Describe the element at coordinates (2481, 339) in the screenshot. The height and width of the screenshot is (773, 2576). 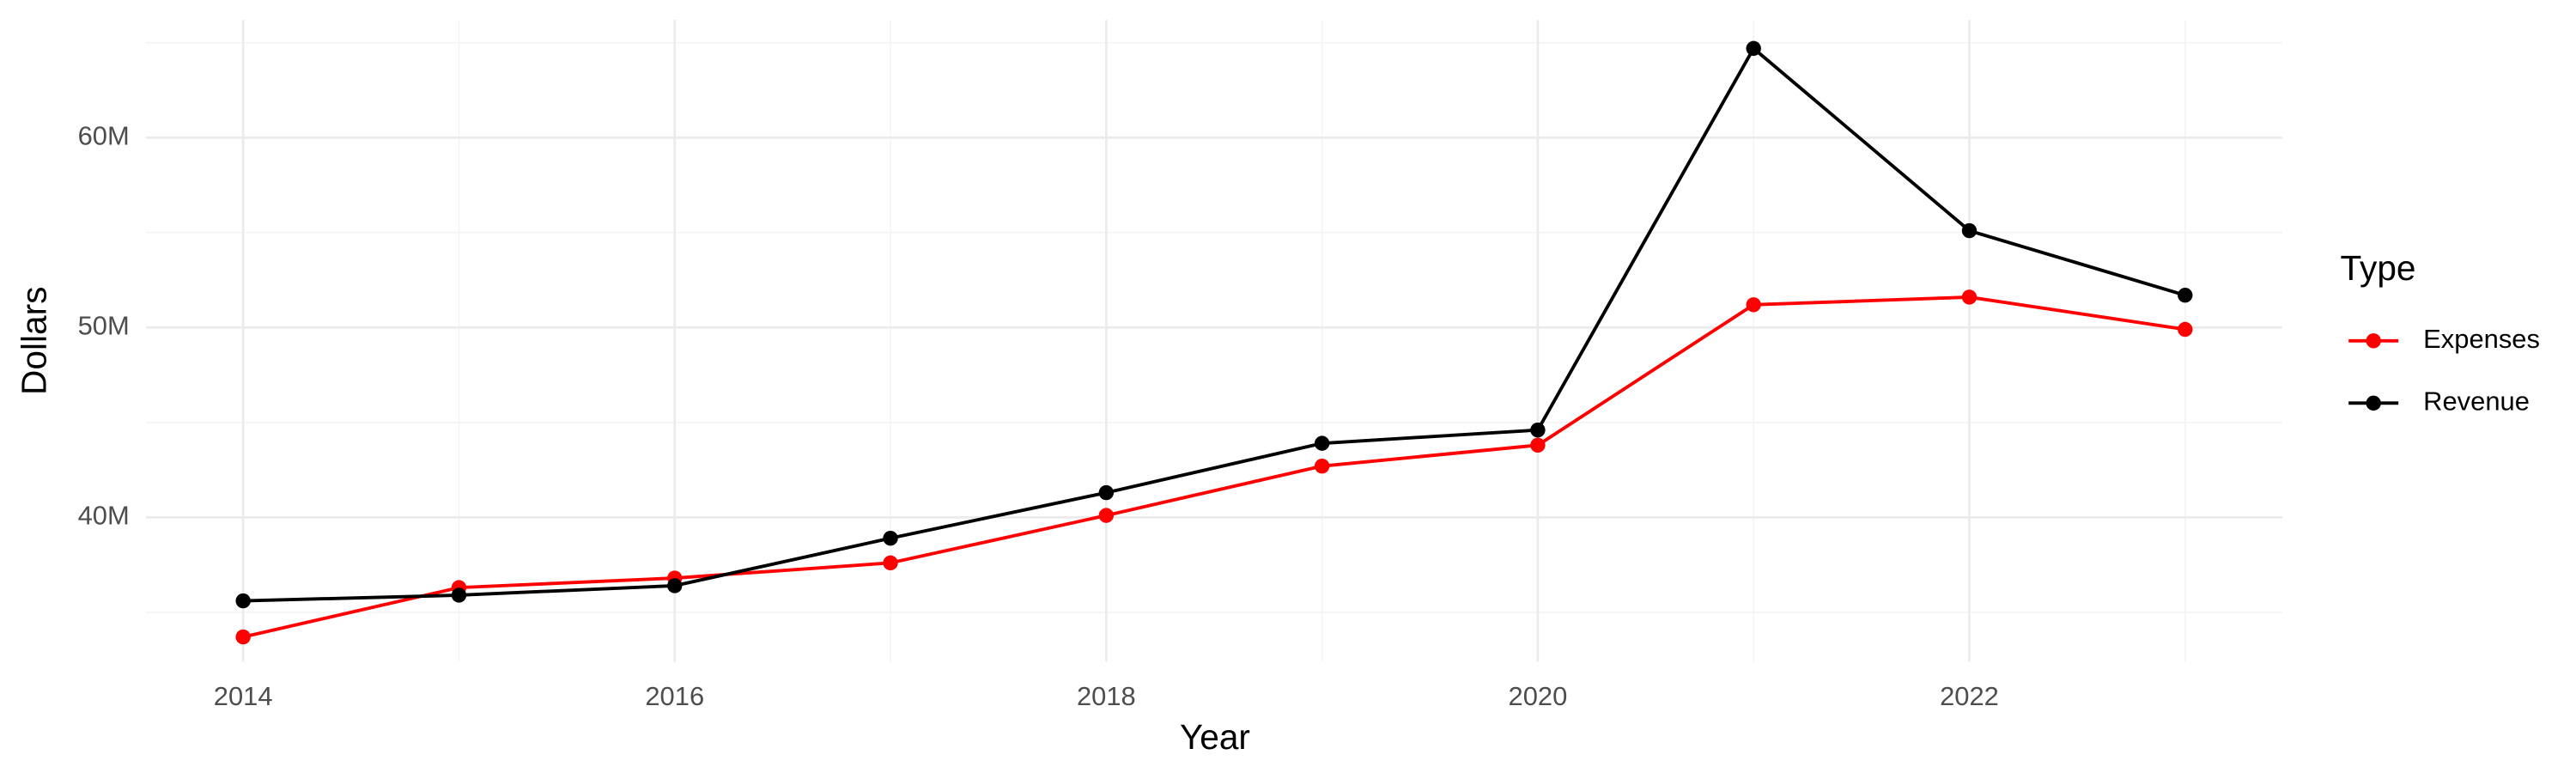
I see `legend-label: Expenses` at that location.